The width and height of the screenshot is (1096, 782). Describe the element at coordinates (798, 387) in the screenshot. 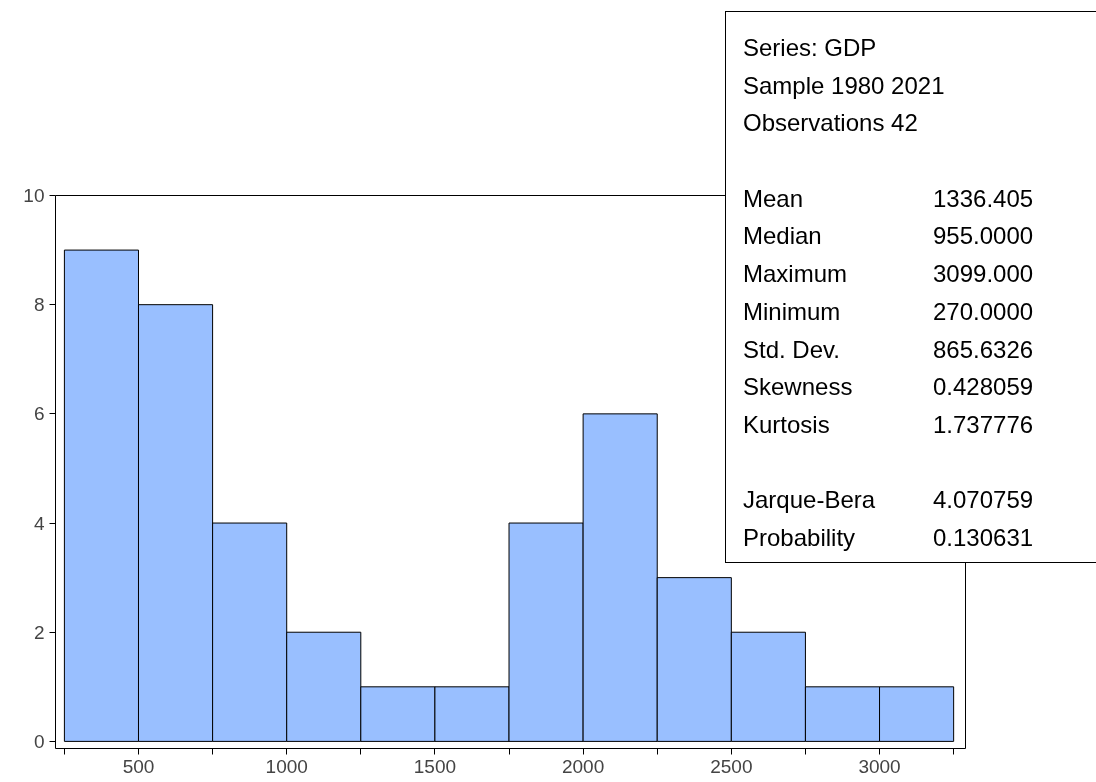

I see `annotation: Skewness` at that location.